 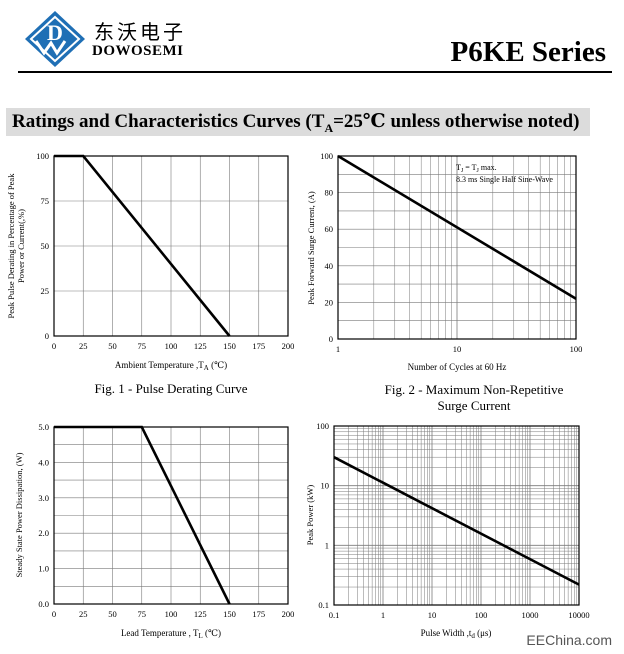 What do you see at coordinates (325, 486) in the screenshot?
I see `y-tick-label: 10` at bounding box center [325, 486].